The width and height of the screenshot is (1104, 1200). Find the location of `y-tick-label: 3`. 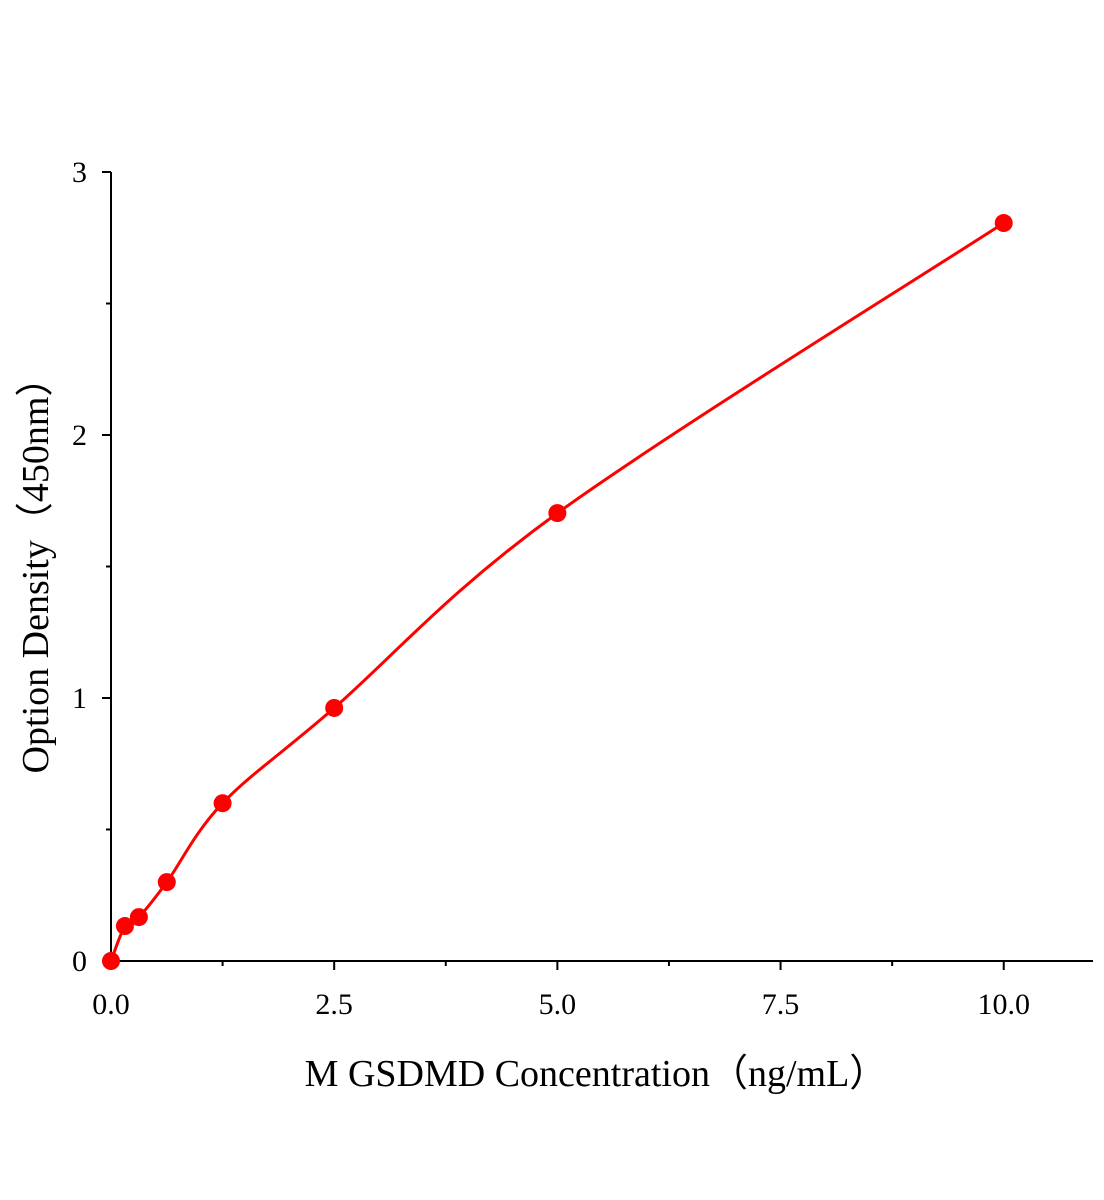

y-tick-label: 3 is located at coordinates (79, 172).